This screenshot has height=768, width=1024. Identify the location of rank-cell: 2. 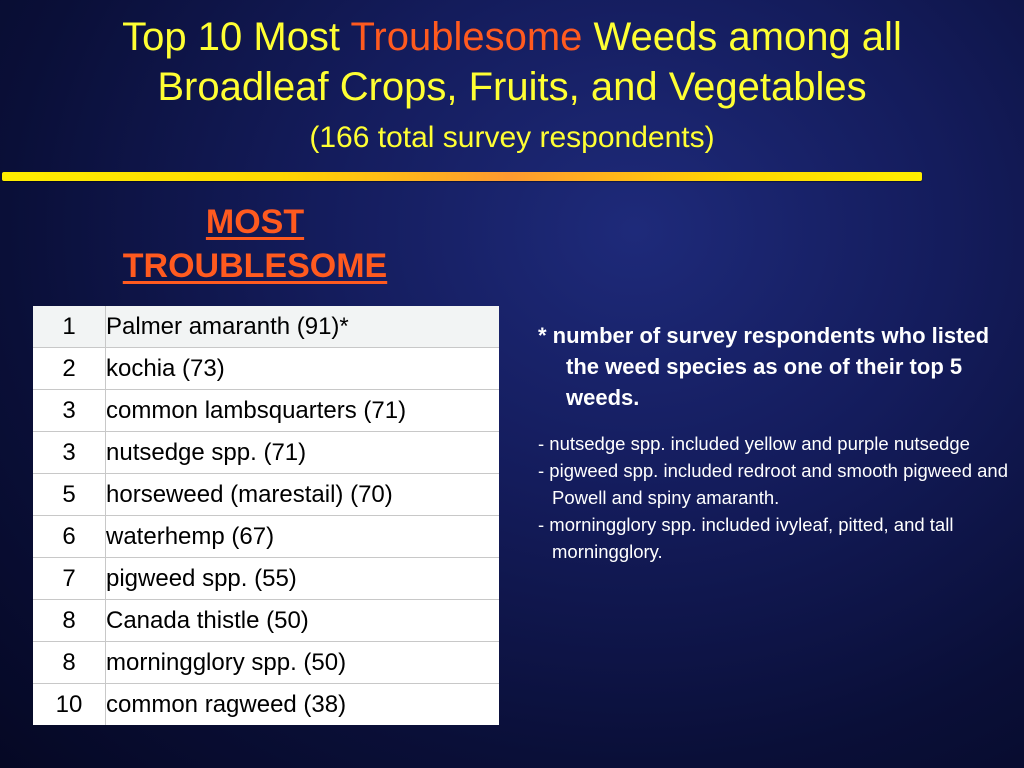
(69, 368).